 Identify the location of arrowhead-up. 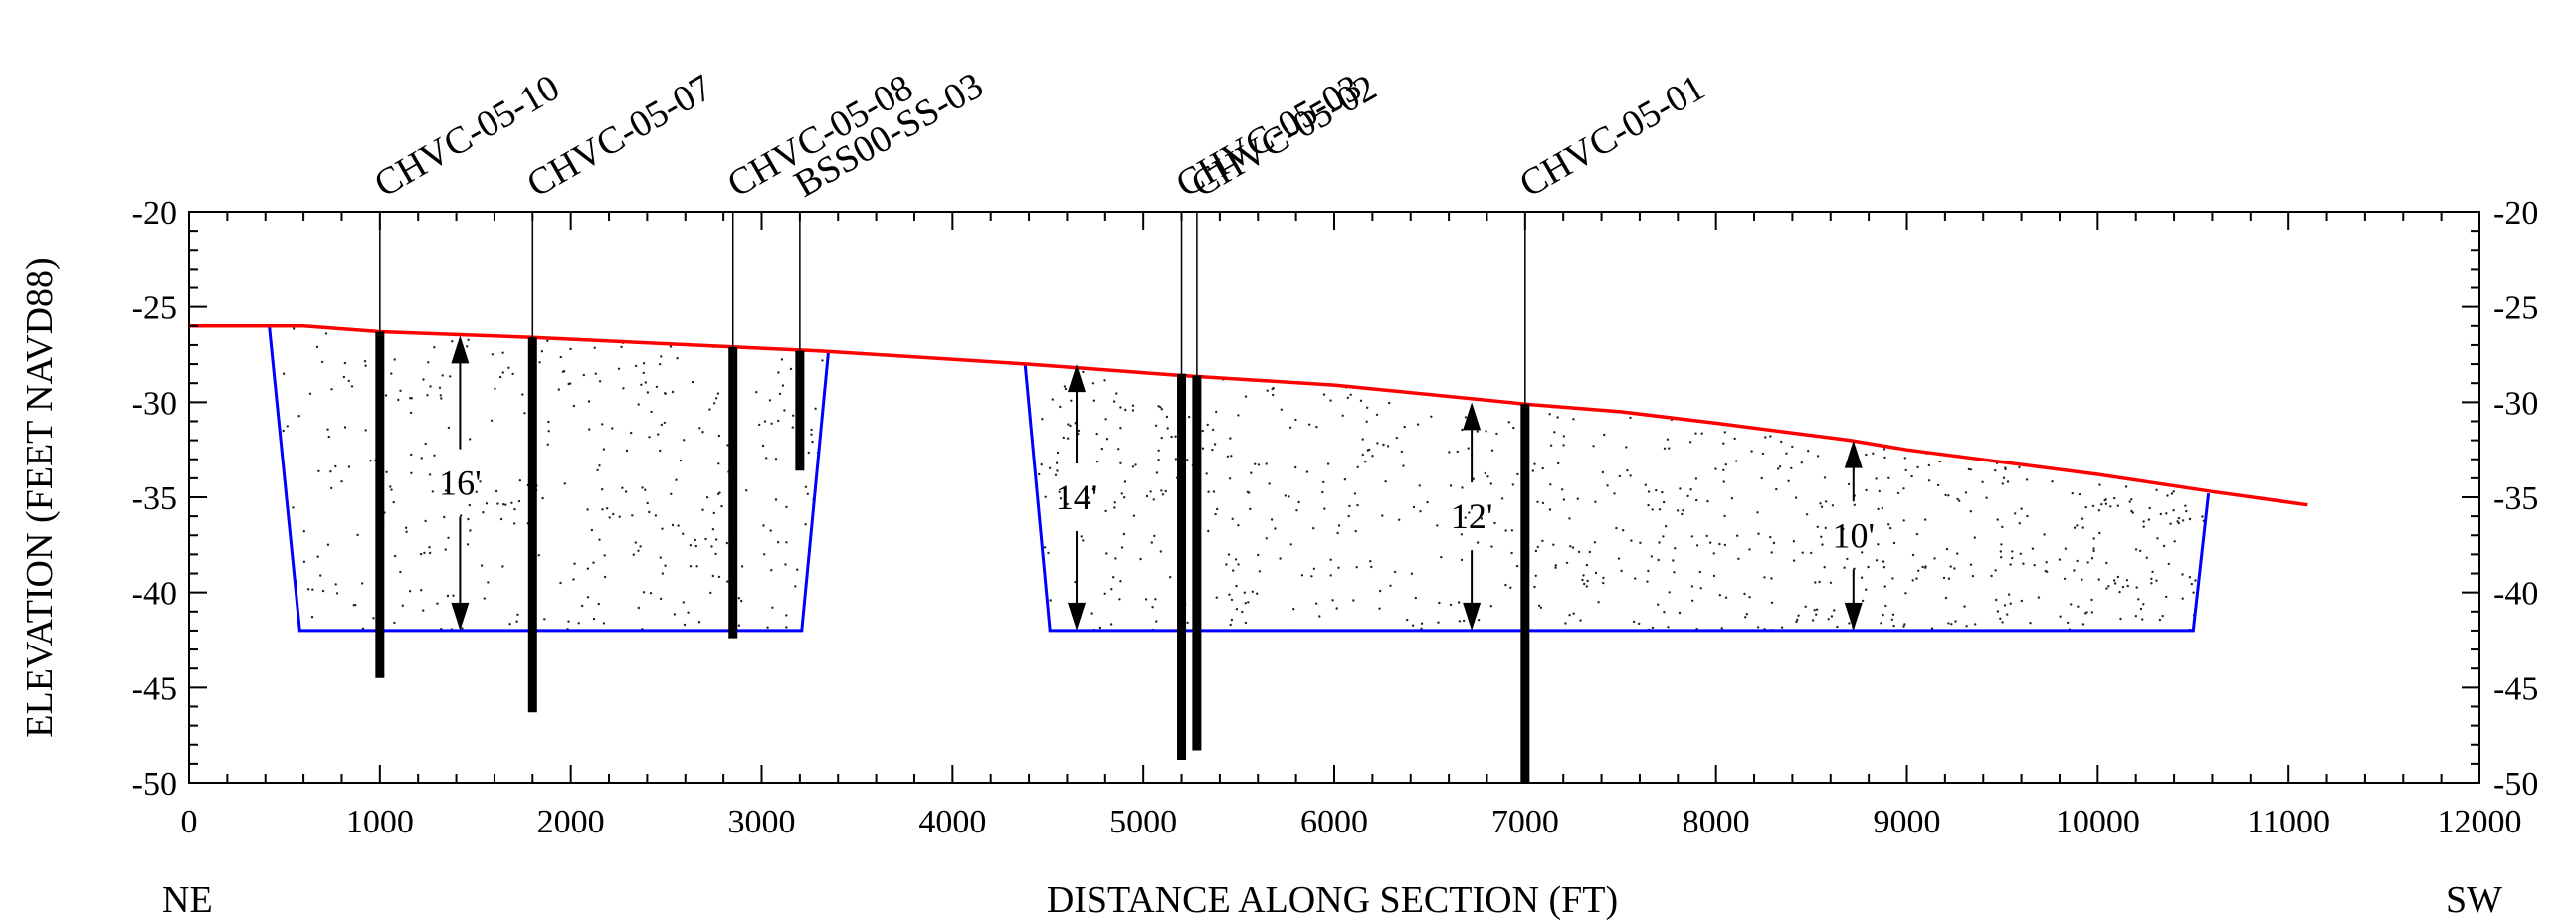
(460, 349).